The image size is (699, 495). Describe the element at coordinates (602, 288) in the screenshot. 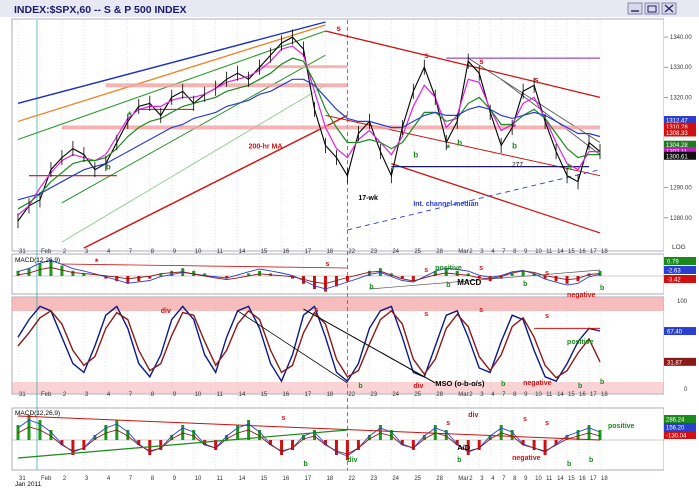

I see `macd-buy-marker: b` at that location.